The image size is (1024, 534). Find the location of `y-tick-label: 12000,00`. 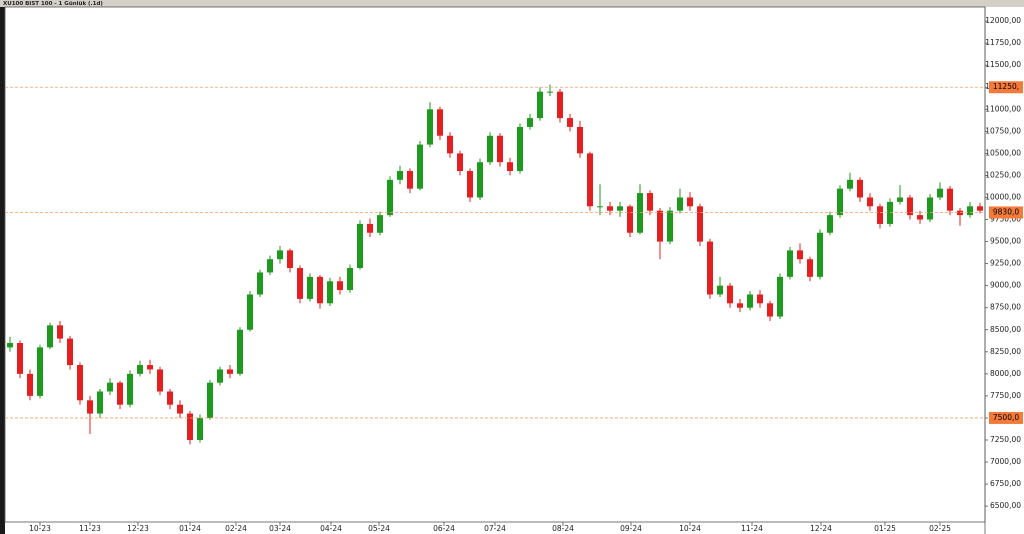

y-tick-label: 12000,00 is located at coordinates (1003, 20).